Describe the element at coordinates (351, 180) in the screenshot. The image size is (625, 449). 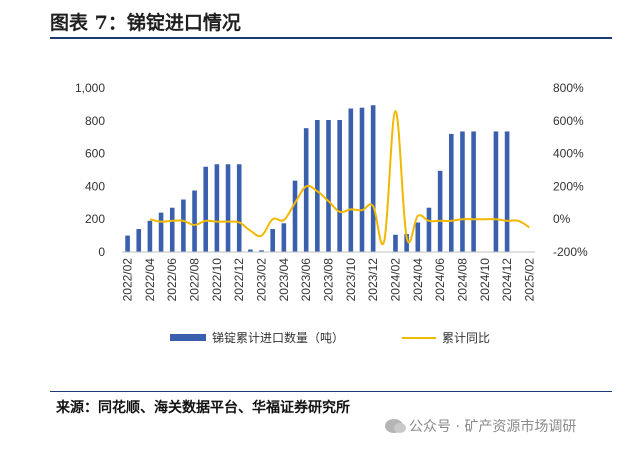
I see `bar-2023/10` at that location.